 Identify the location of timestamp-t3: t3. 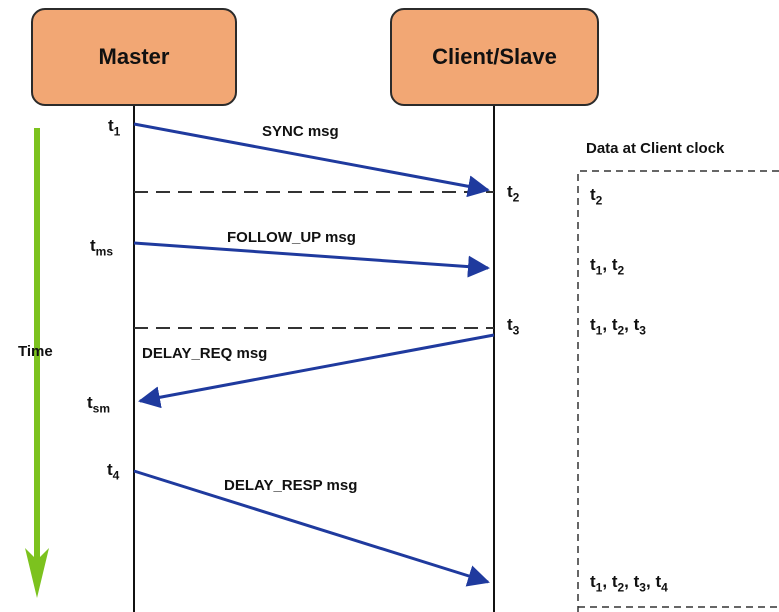
(513, 326).